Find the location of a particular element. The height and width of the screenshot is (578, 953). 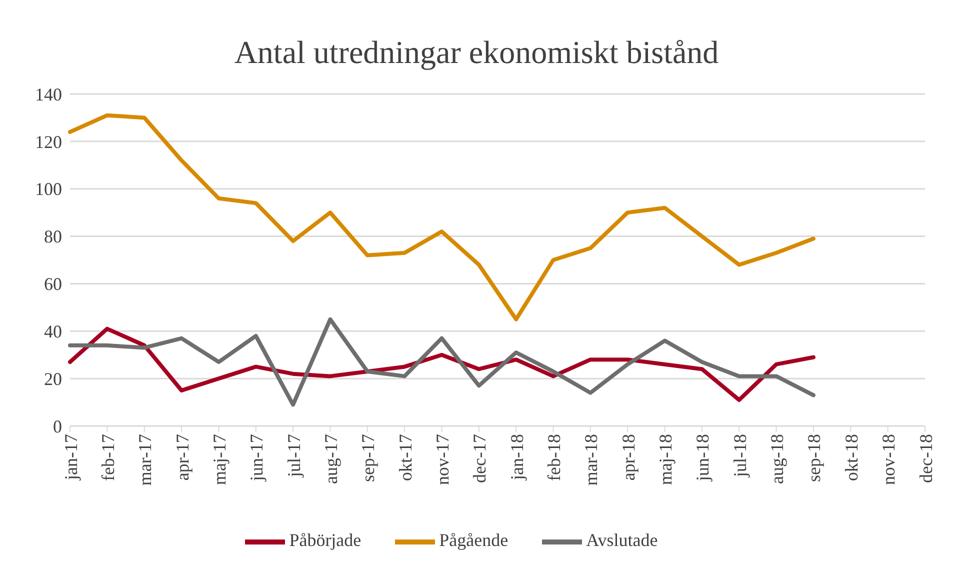

x-tick-label: mar-17 is located at coordinates (145, 460).